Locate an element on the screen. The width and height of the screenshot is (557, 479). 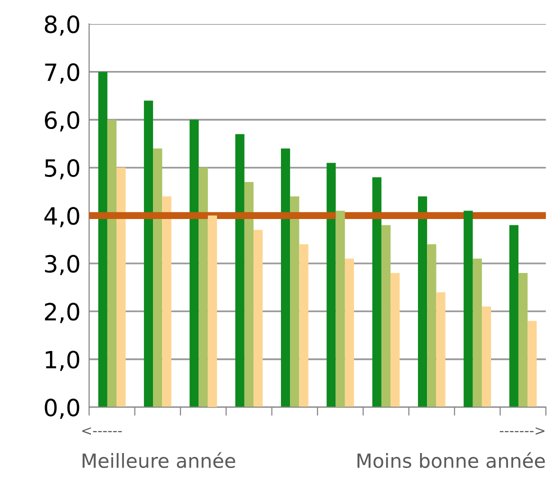
y-tick-label: 0,0 is located at coordinates (62, 408).